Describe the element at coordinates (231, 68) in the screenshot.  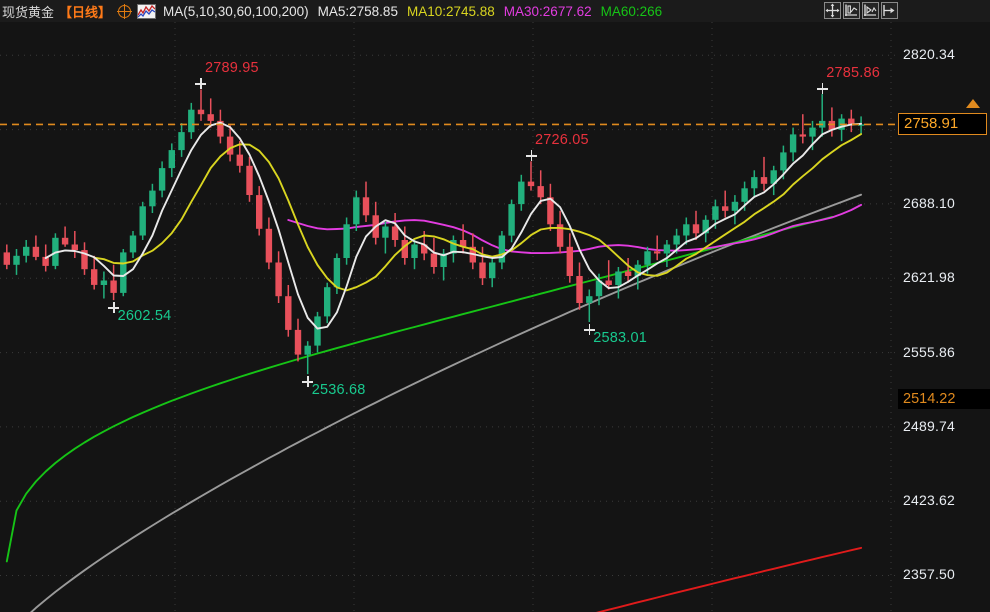
I see `high-annotation-2789: 2789.95` at that location.